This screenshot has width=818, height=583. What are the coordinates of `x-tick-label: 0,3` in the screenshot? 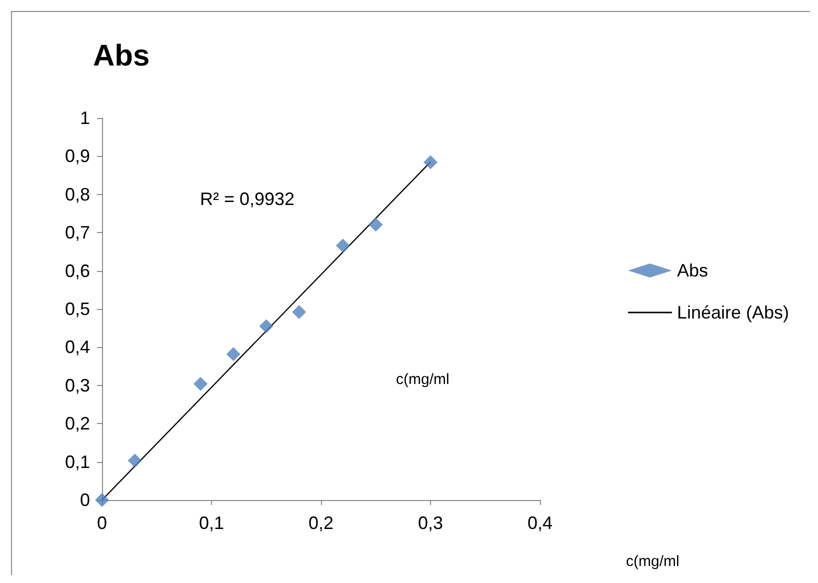 It's located at (431, 523).